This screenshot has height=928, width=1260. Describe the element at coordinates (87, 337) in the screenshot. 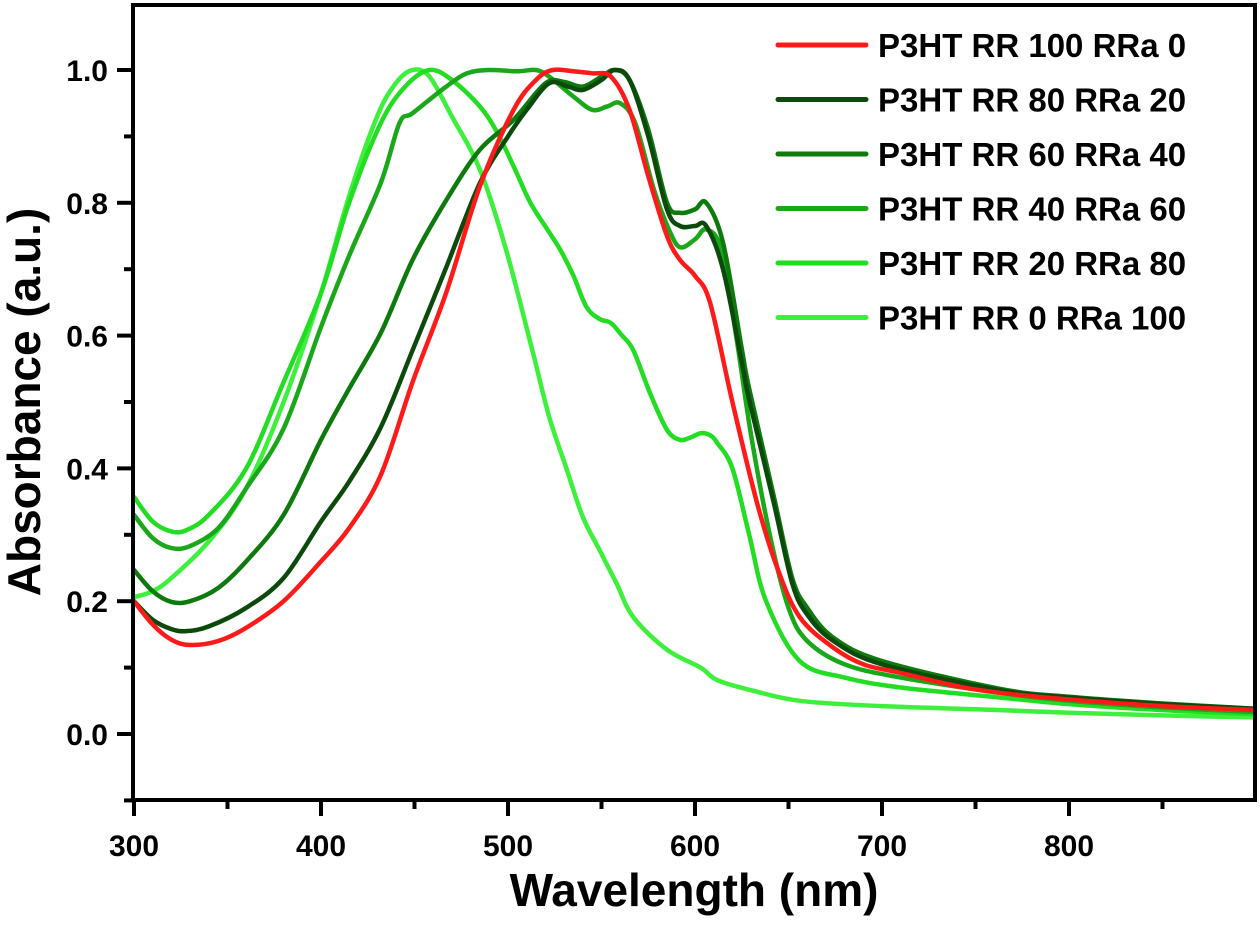

I see `y-tick-label: 0.6` at that location.